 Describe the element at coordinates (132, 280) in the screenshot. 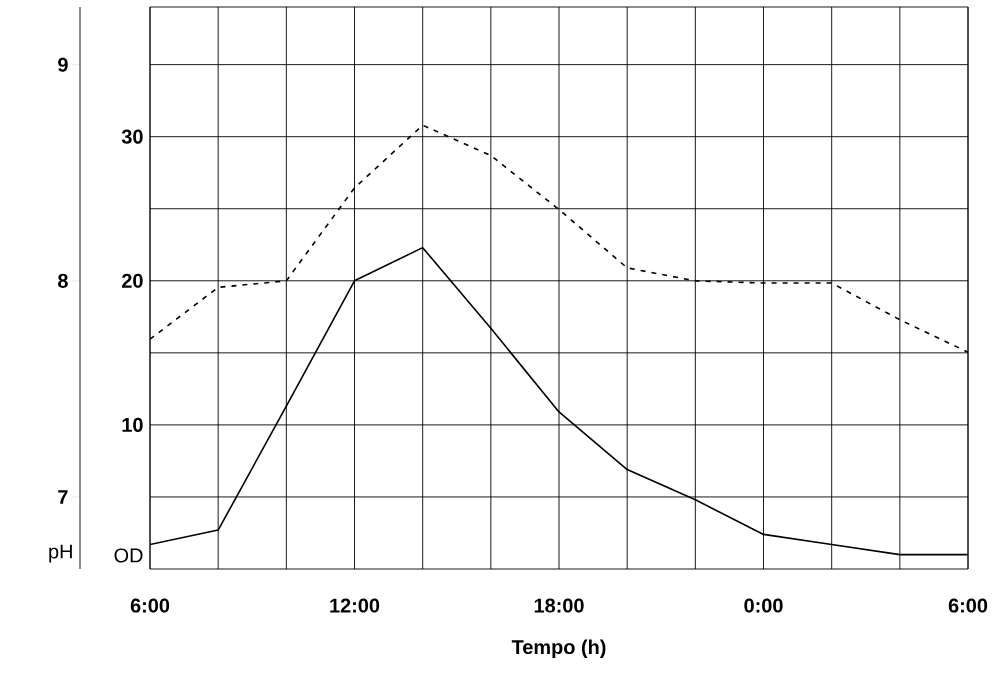

I see `y-tick-label: 20` at that location.